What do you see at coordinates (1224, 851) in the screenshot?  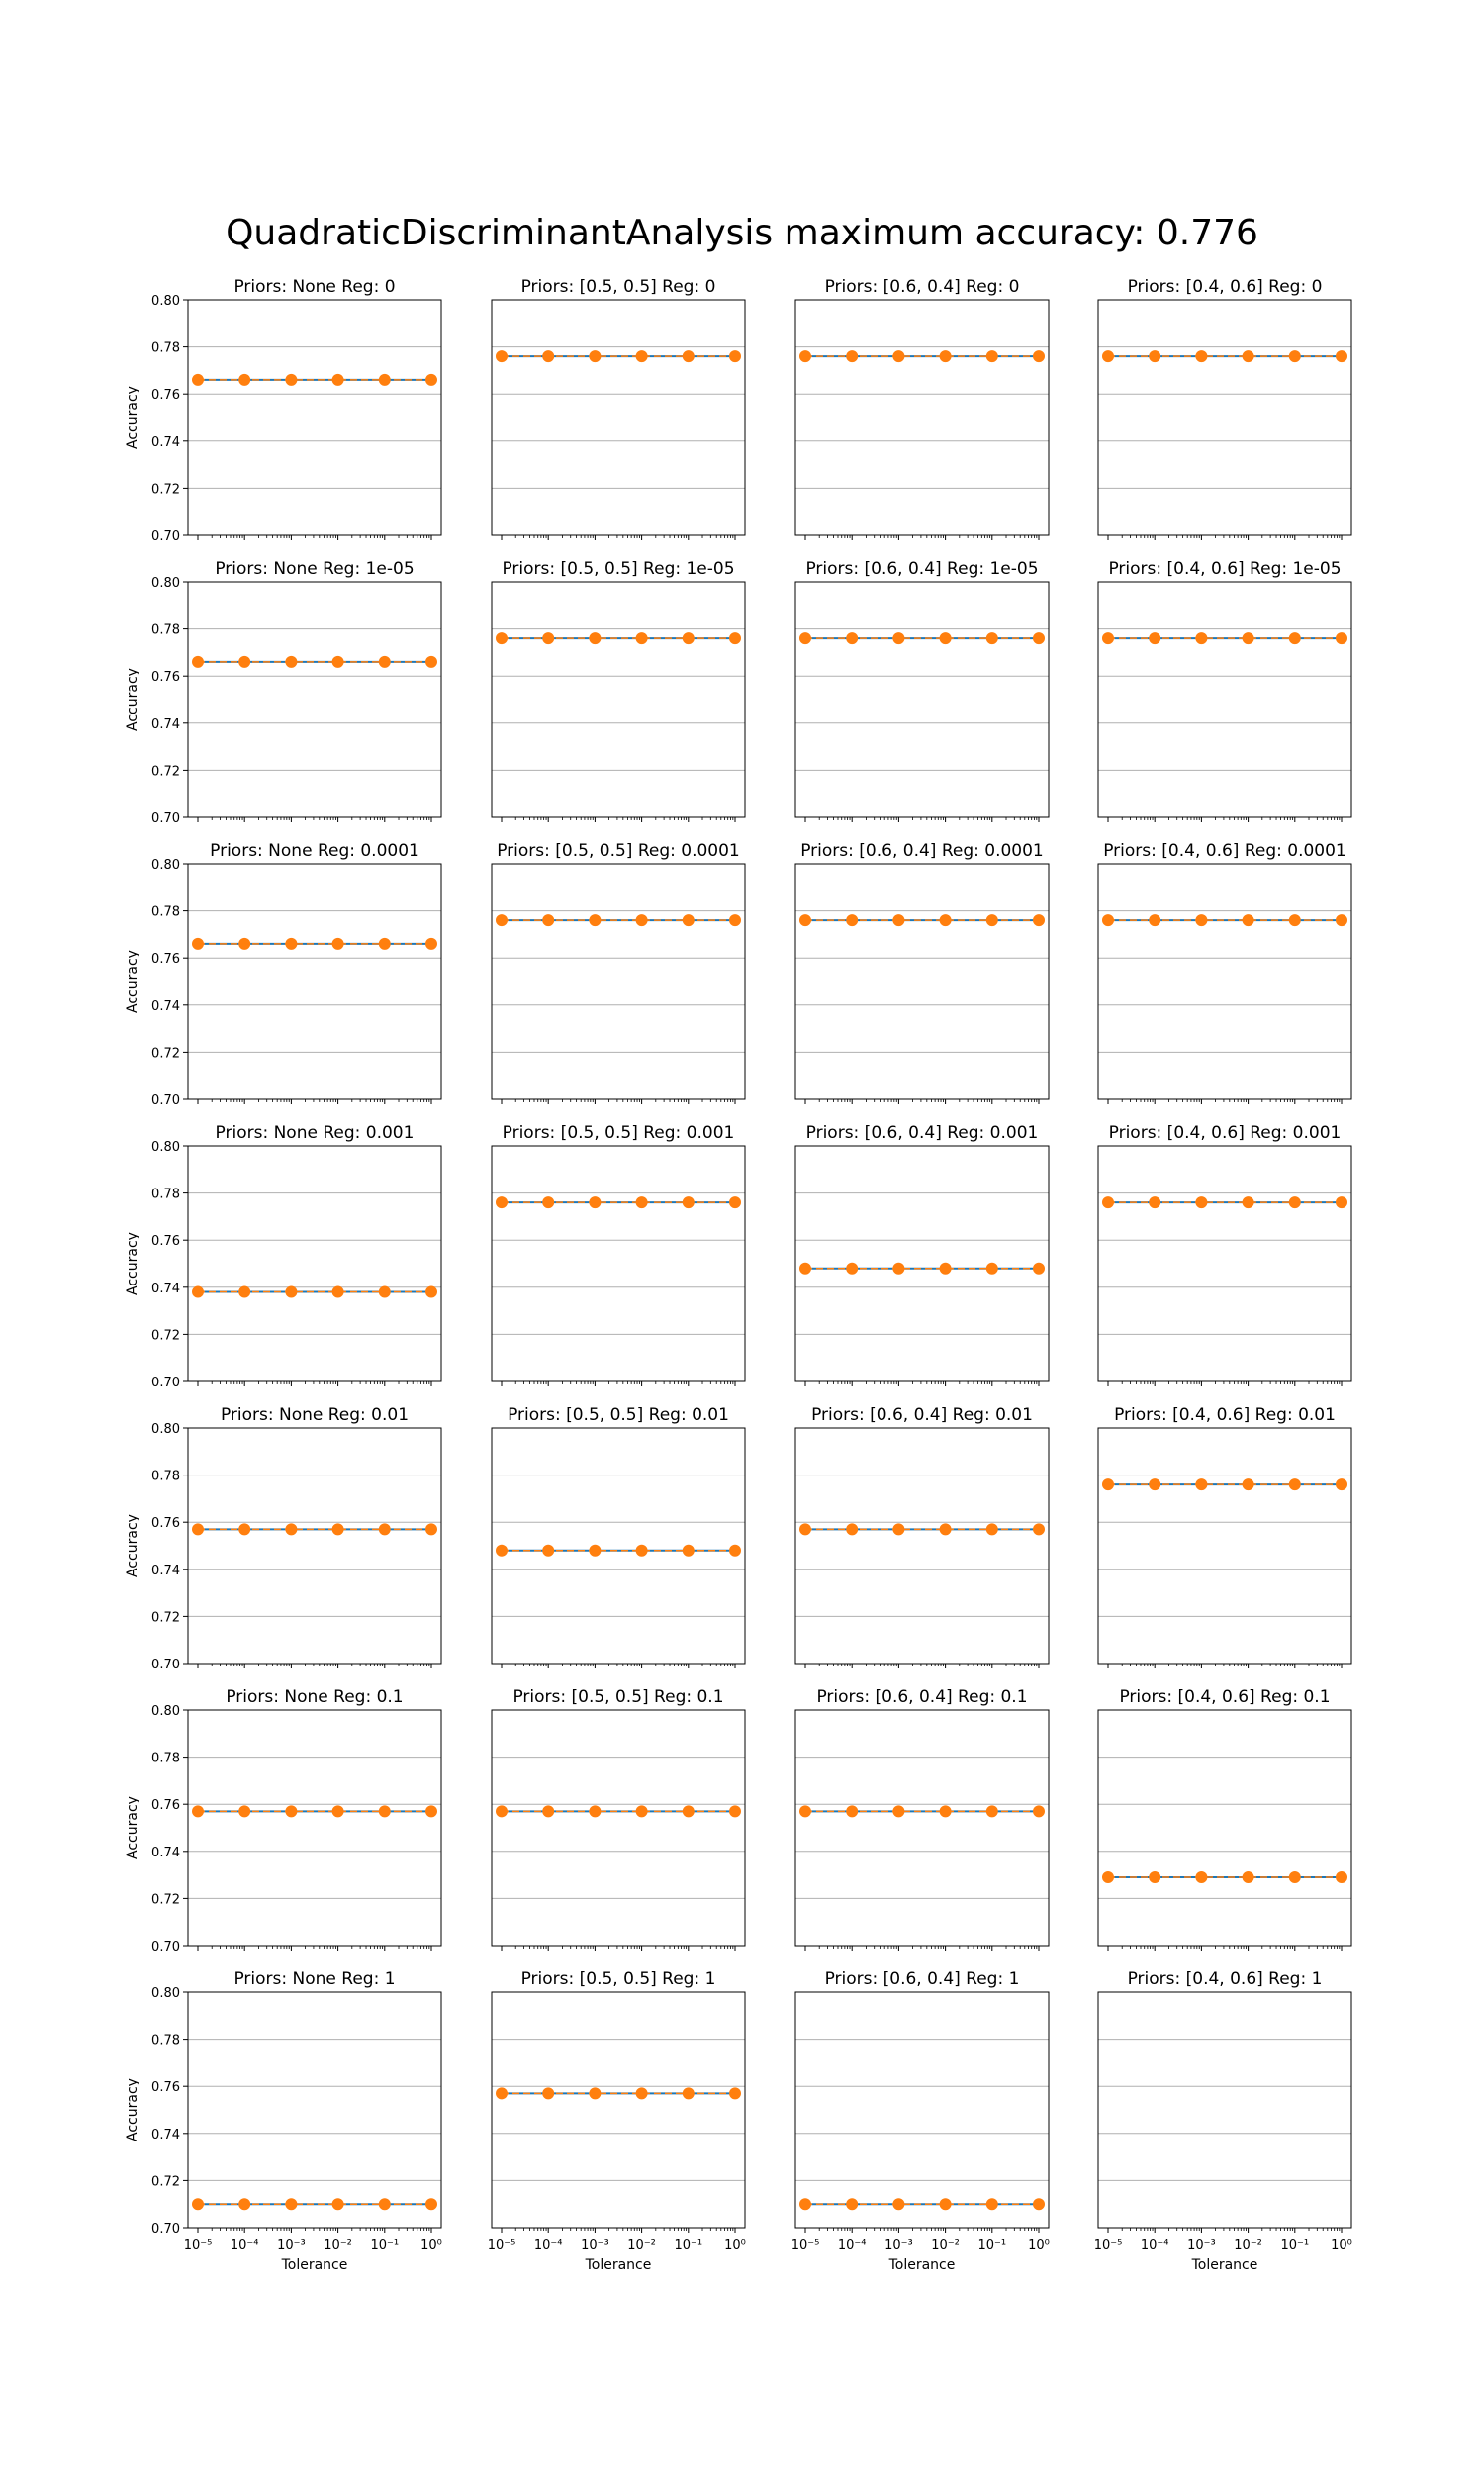 I see `subplot-title: Priors: [0.4, 0.6] Reg: 0.0001` at bounding box center [1224, 851].